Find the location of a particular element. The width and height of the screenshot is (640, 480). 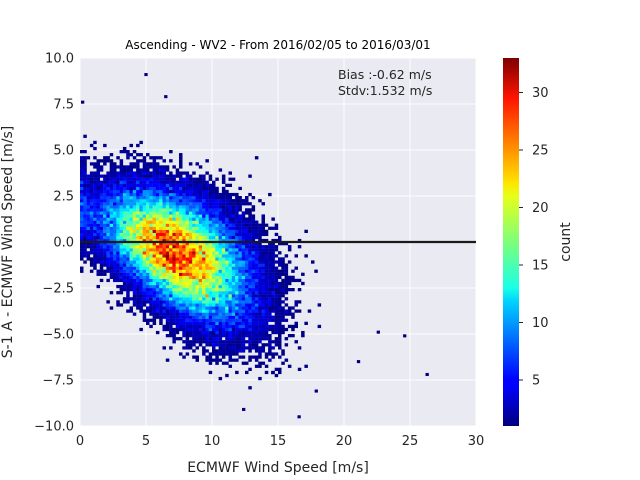

y-tick-label: −10.0 is located at coordinates (54, 427).